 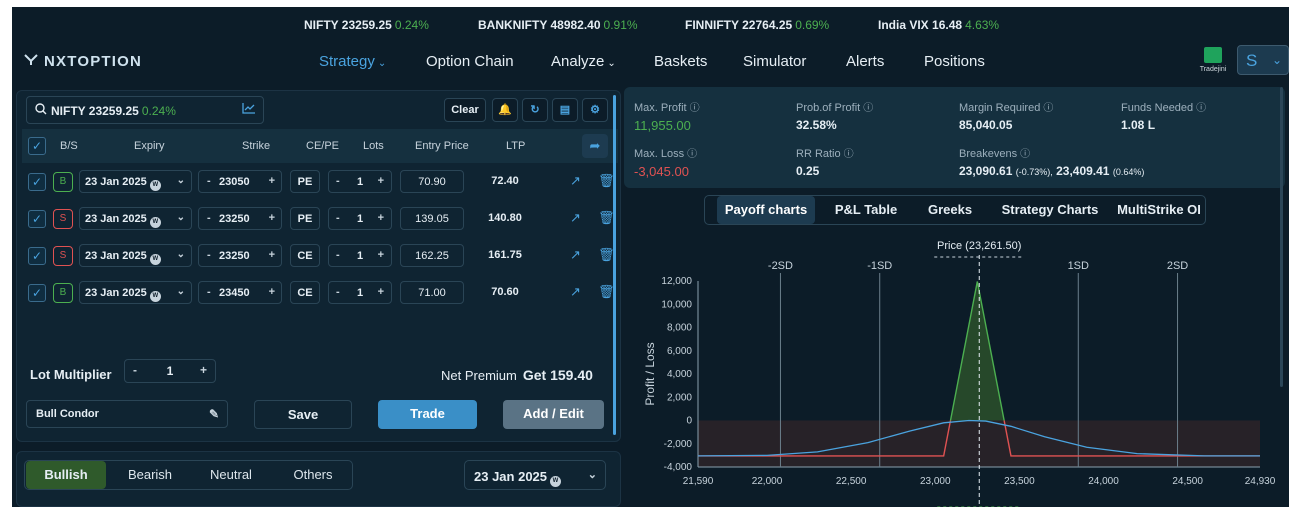 What do you see at coordinates (954, 61) in the screenshot?
I see `nav-positions: Positions` at bounding box center [954, 61].